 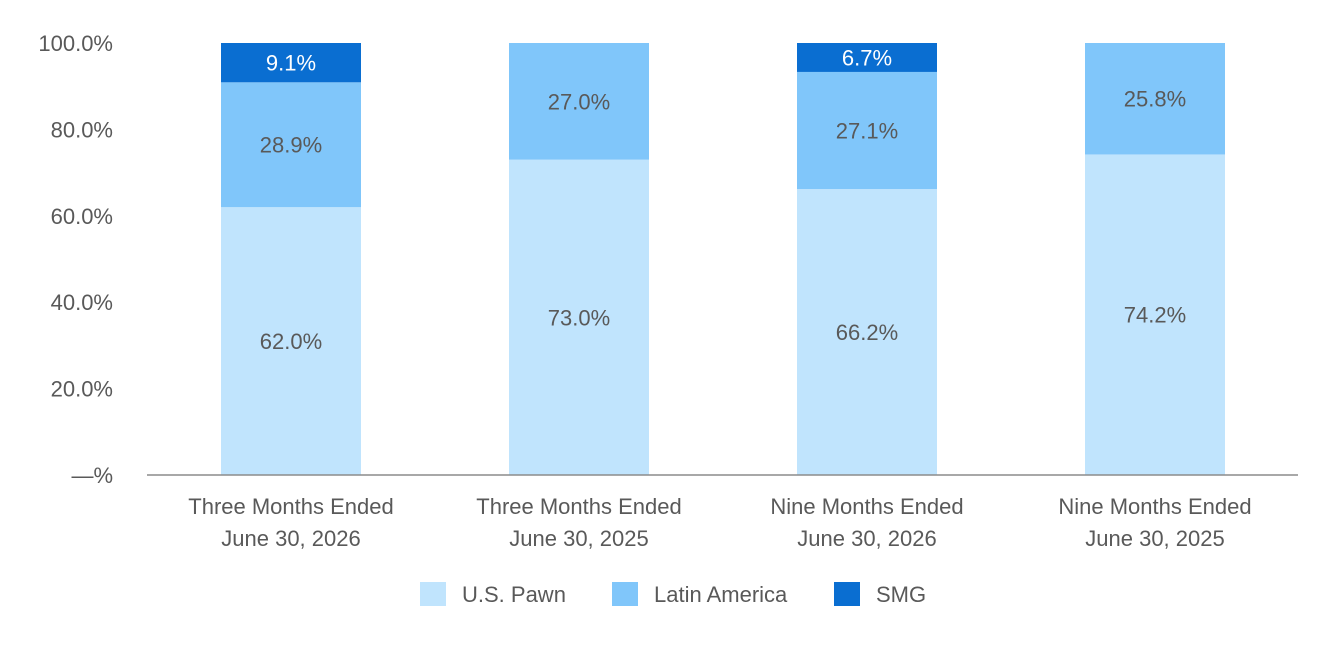 I want to click on data-label: 6.7%, so click(x=867, y=57).